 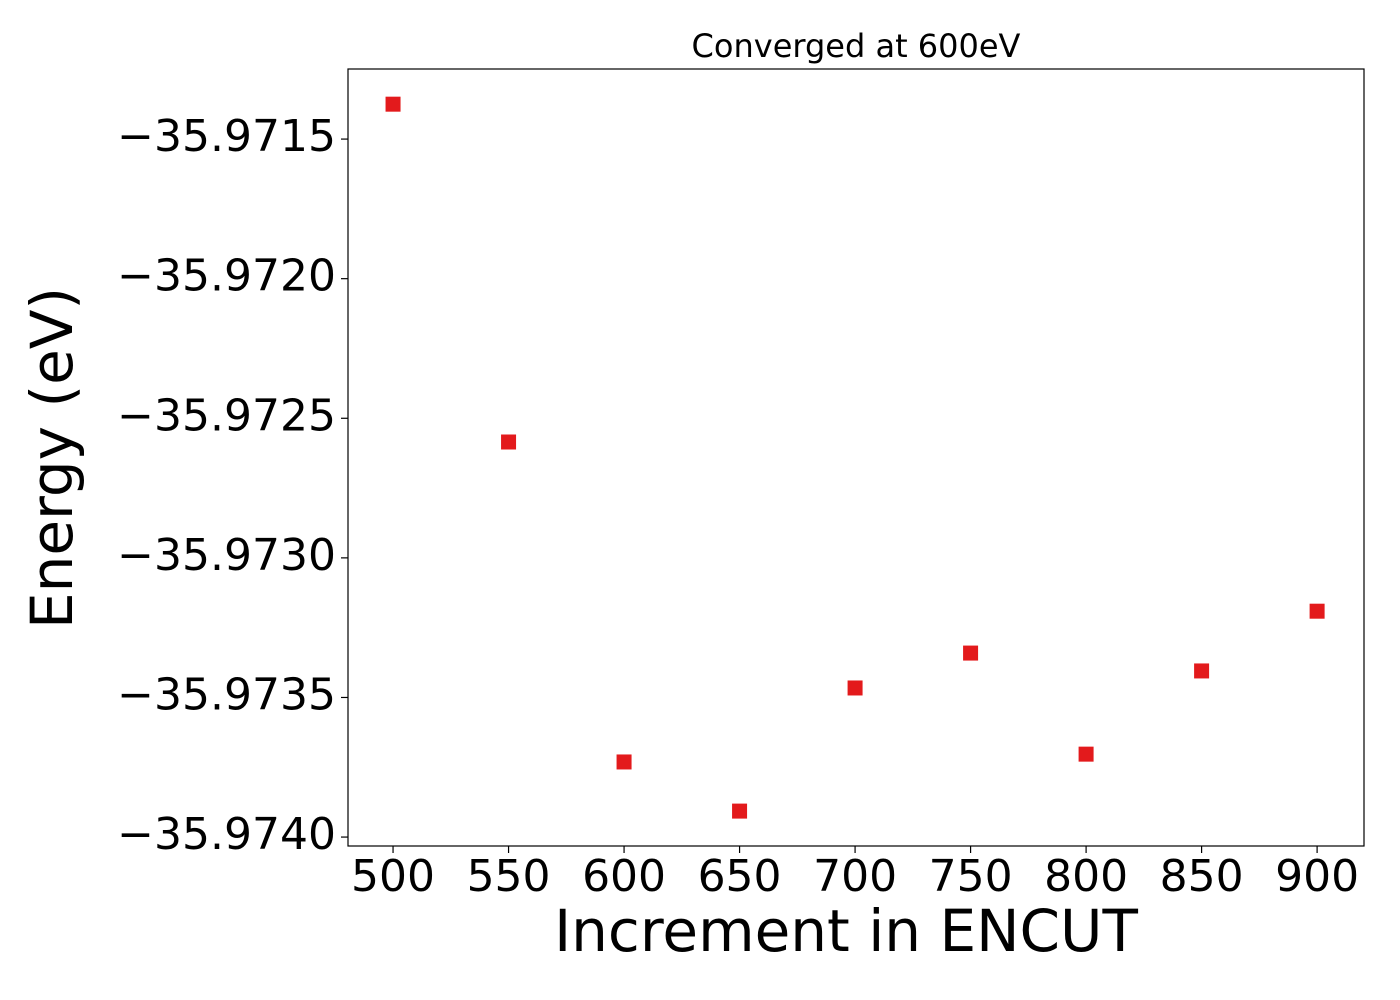 What do you see at coordinates (226, 834) in the screenshot?
I see `y-tick-label: −35.9740` at bounding box center [226, 834].